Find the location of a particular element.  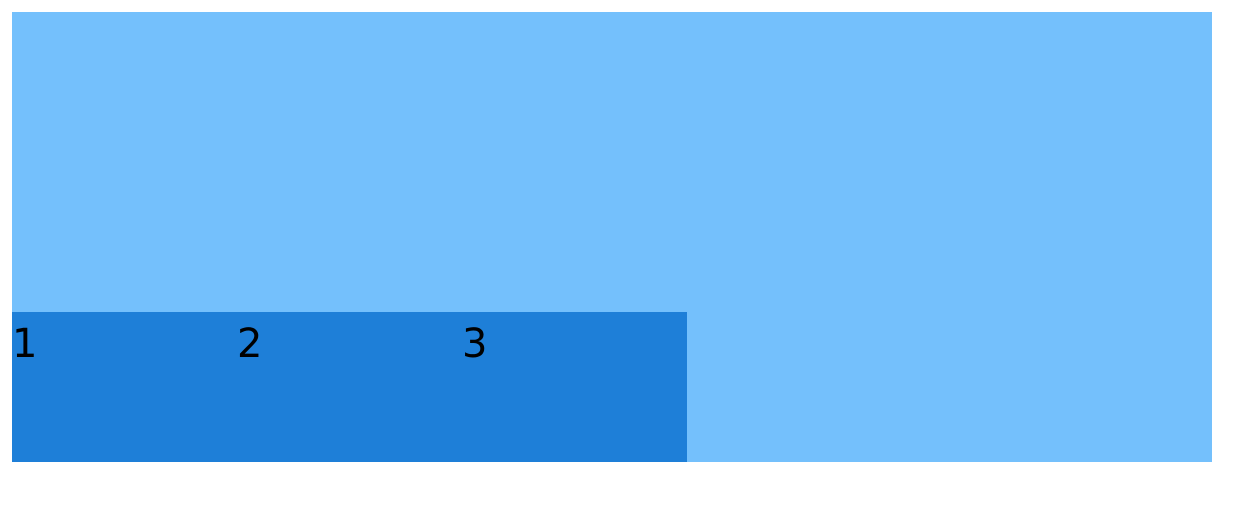

grid-item-1: 1 is located at coordinates (25, 344).